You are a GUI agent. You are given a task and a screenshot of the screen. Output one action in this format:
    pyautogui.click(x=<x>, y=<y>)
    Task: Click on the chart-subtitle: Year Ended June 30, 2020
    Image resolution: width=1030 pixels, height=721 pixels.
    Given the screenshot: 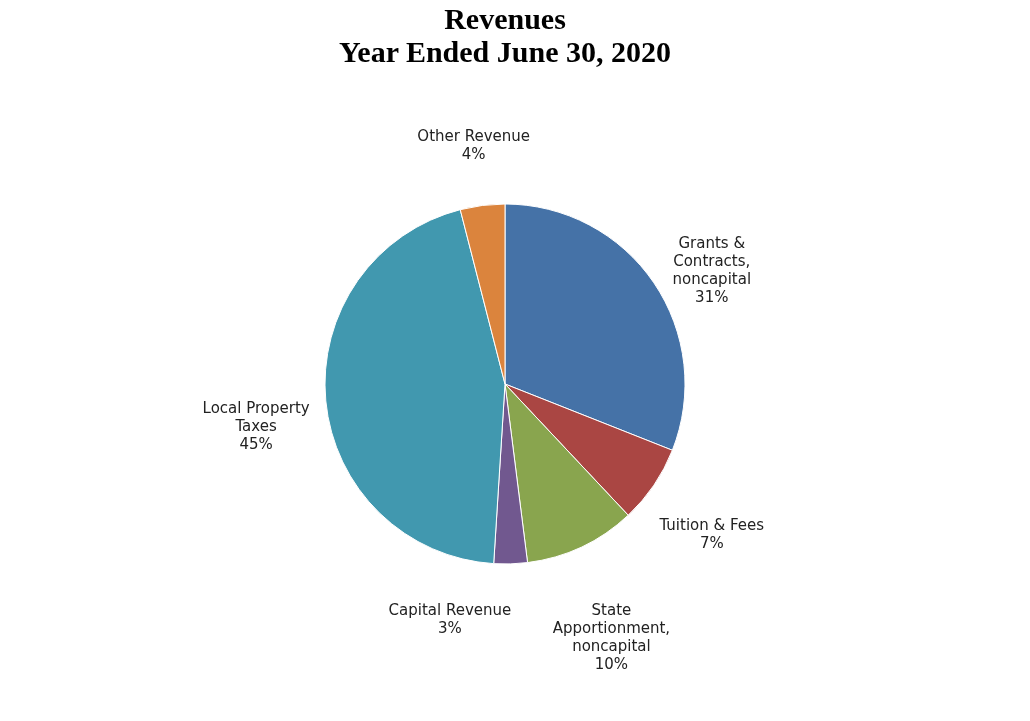 What is the action you would take?
    pyautogui.click(x=505, y=51)
    